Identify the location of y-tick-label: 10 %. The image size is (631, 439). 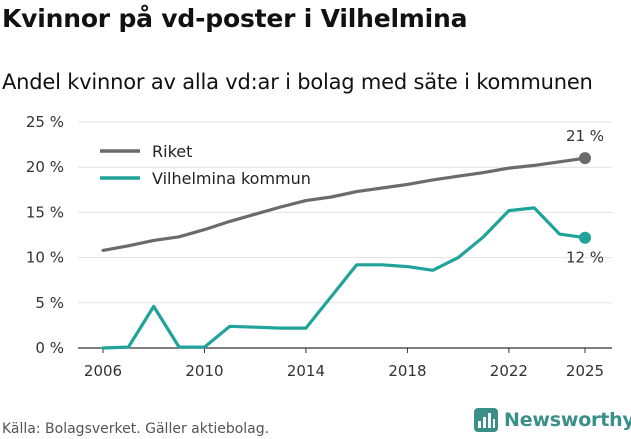
(45, 258).